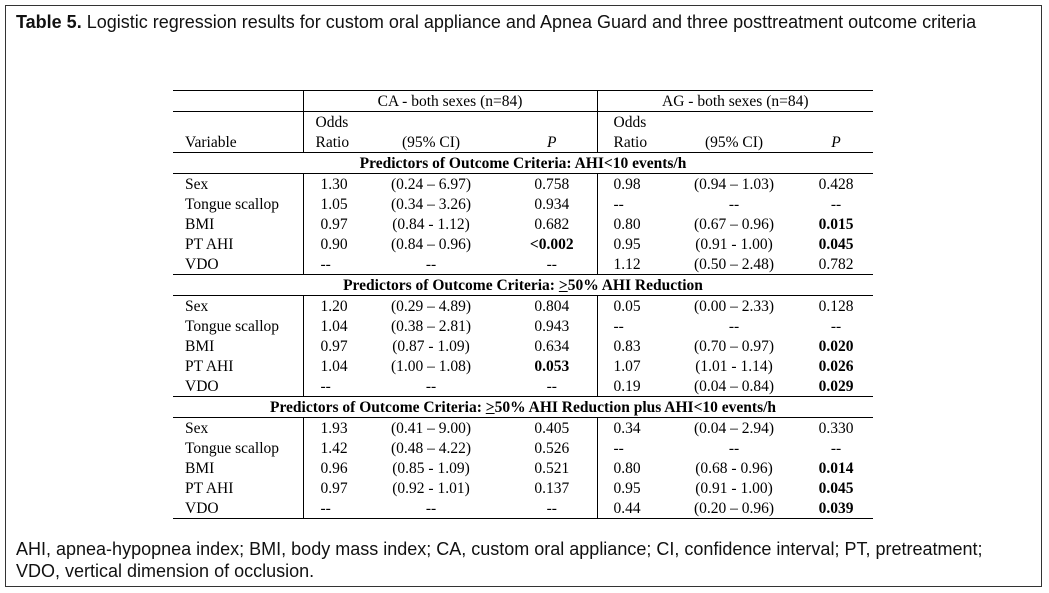  I want to click on ca-p-value: 0.682, so click(552, 224).